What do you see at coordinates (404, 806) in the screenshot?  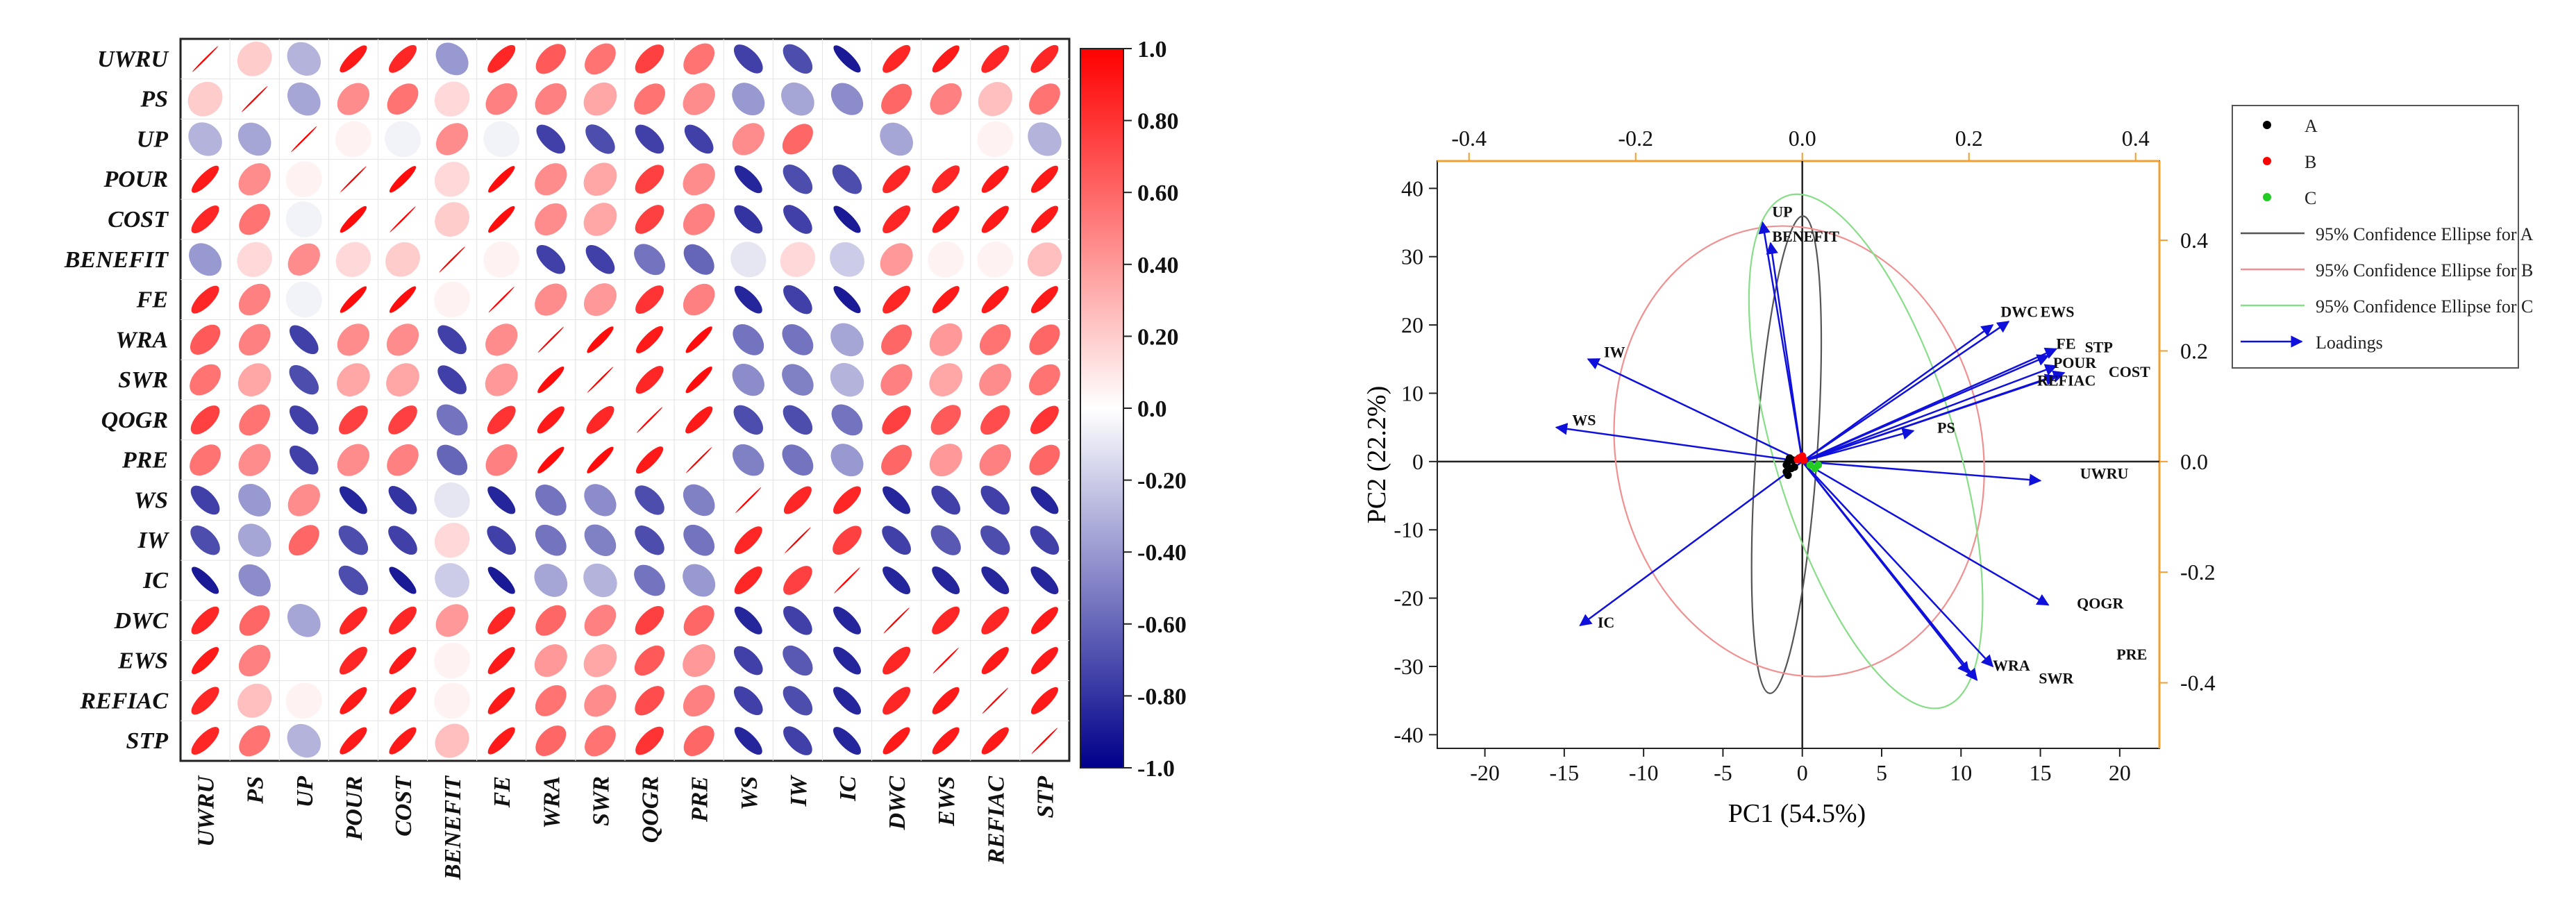 I see `column-label: COST` at bounding box center [404, 806].